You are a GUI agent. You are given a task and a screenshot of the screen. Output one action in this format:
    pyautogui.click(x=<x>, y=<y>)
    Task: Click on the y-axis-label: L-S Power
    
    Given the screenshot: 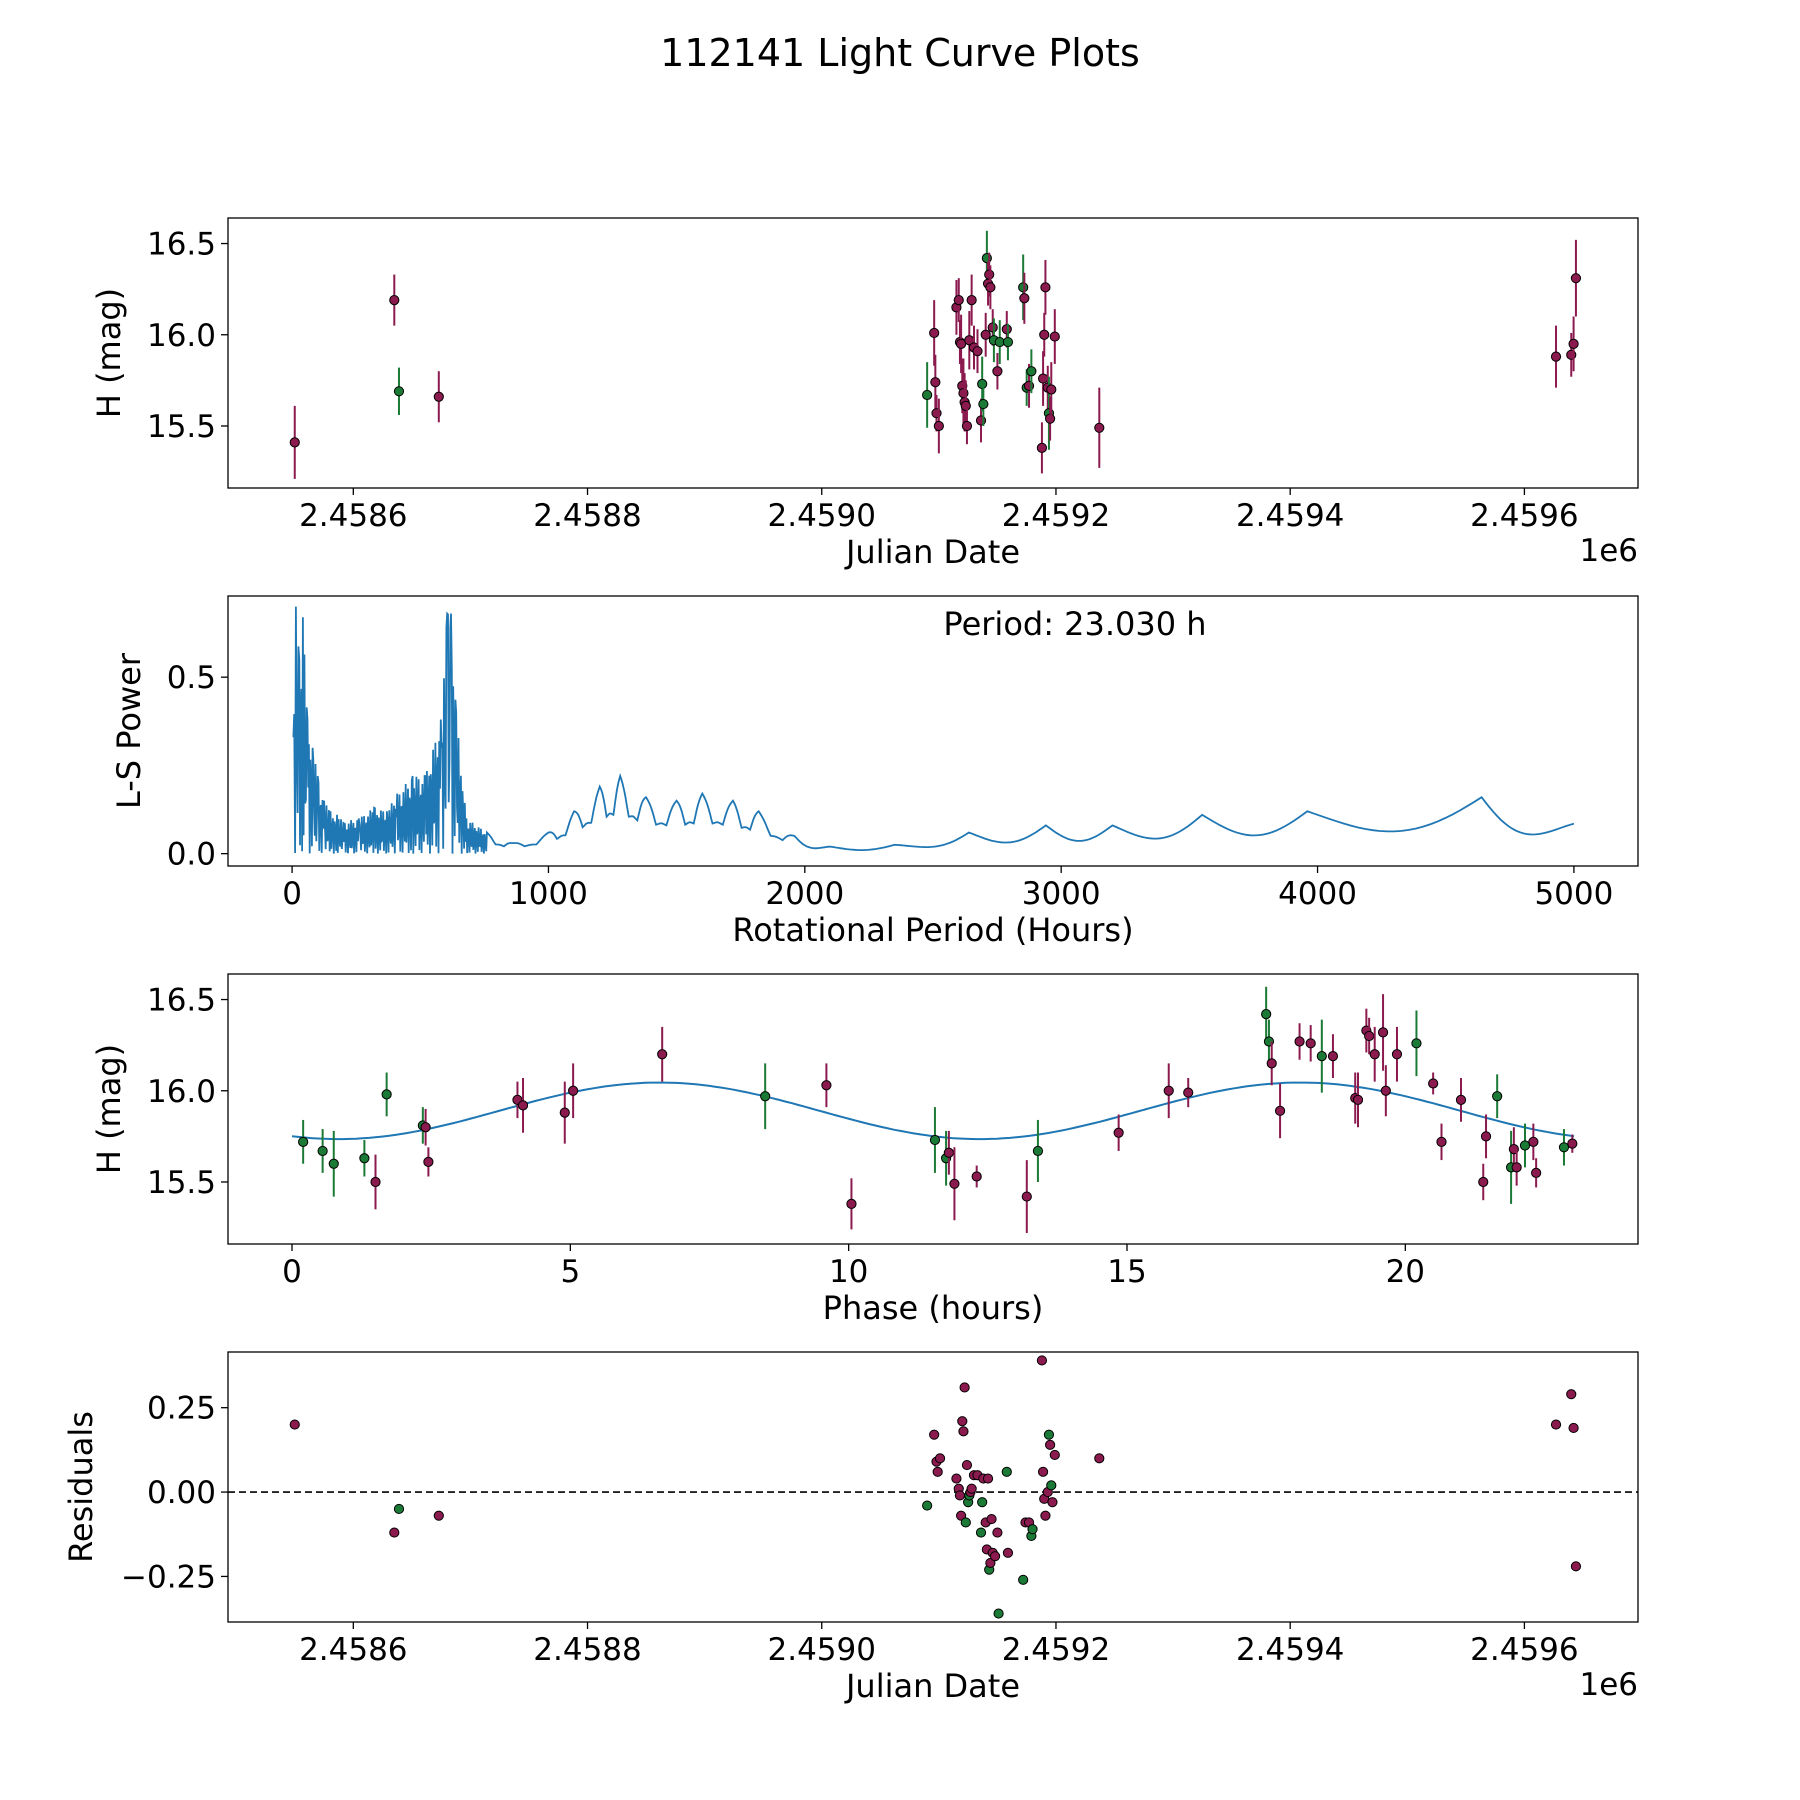 What is the action you would take?
    pyautogui.click(x=129, y=730)
    